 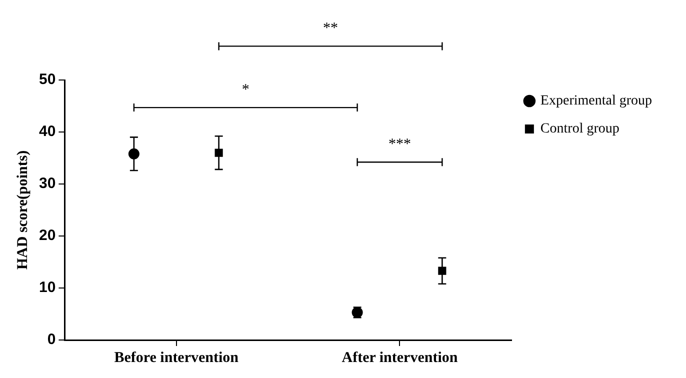 I want to click on annotation: *, so click(x=246, y=90).